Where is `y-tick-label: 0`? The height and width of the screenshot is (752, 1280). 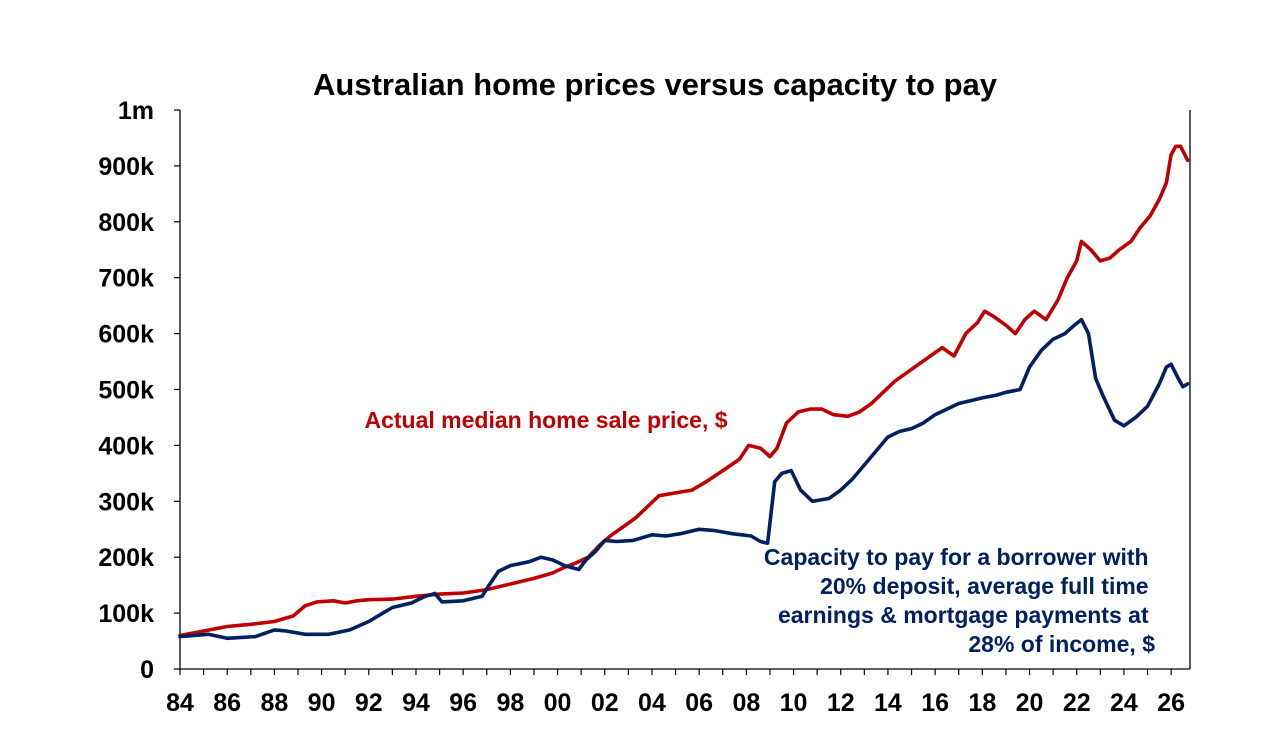 y-tick-label: 0 is located at coordinates (147, 670).